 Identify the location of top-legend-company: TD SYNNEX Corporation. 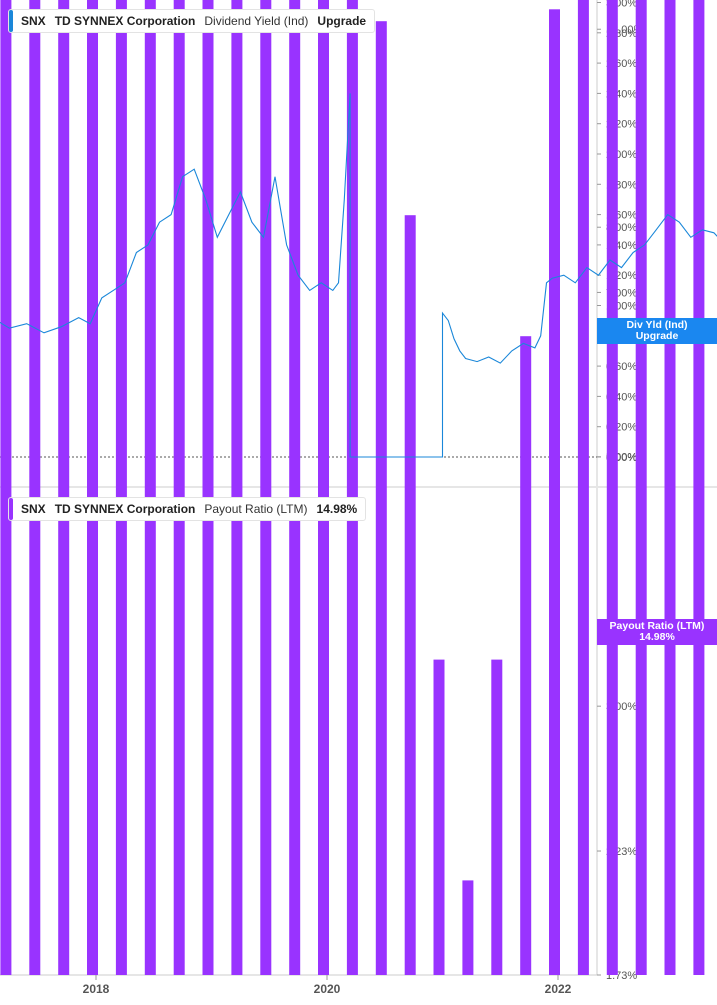
(125, 21).